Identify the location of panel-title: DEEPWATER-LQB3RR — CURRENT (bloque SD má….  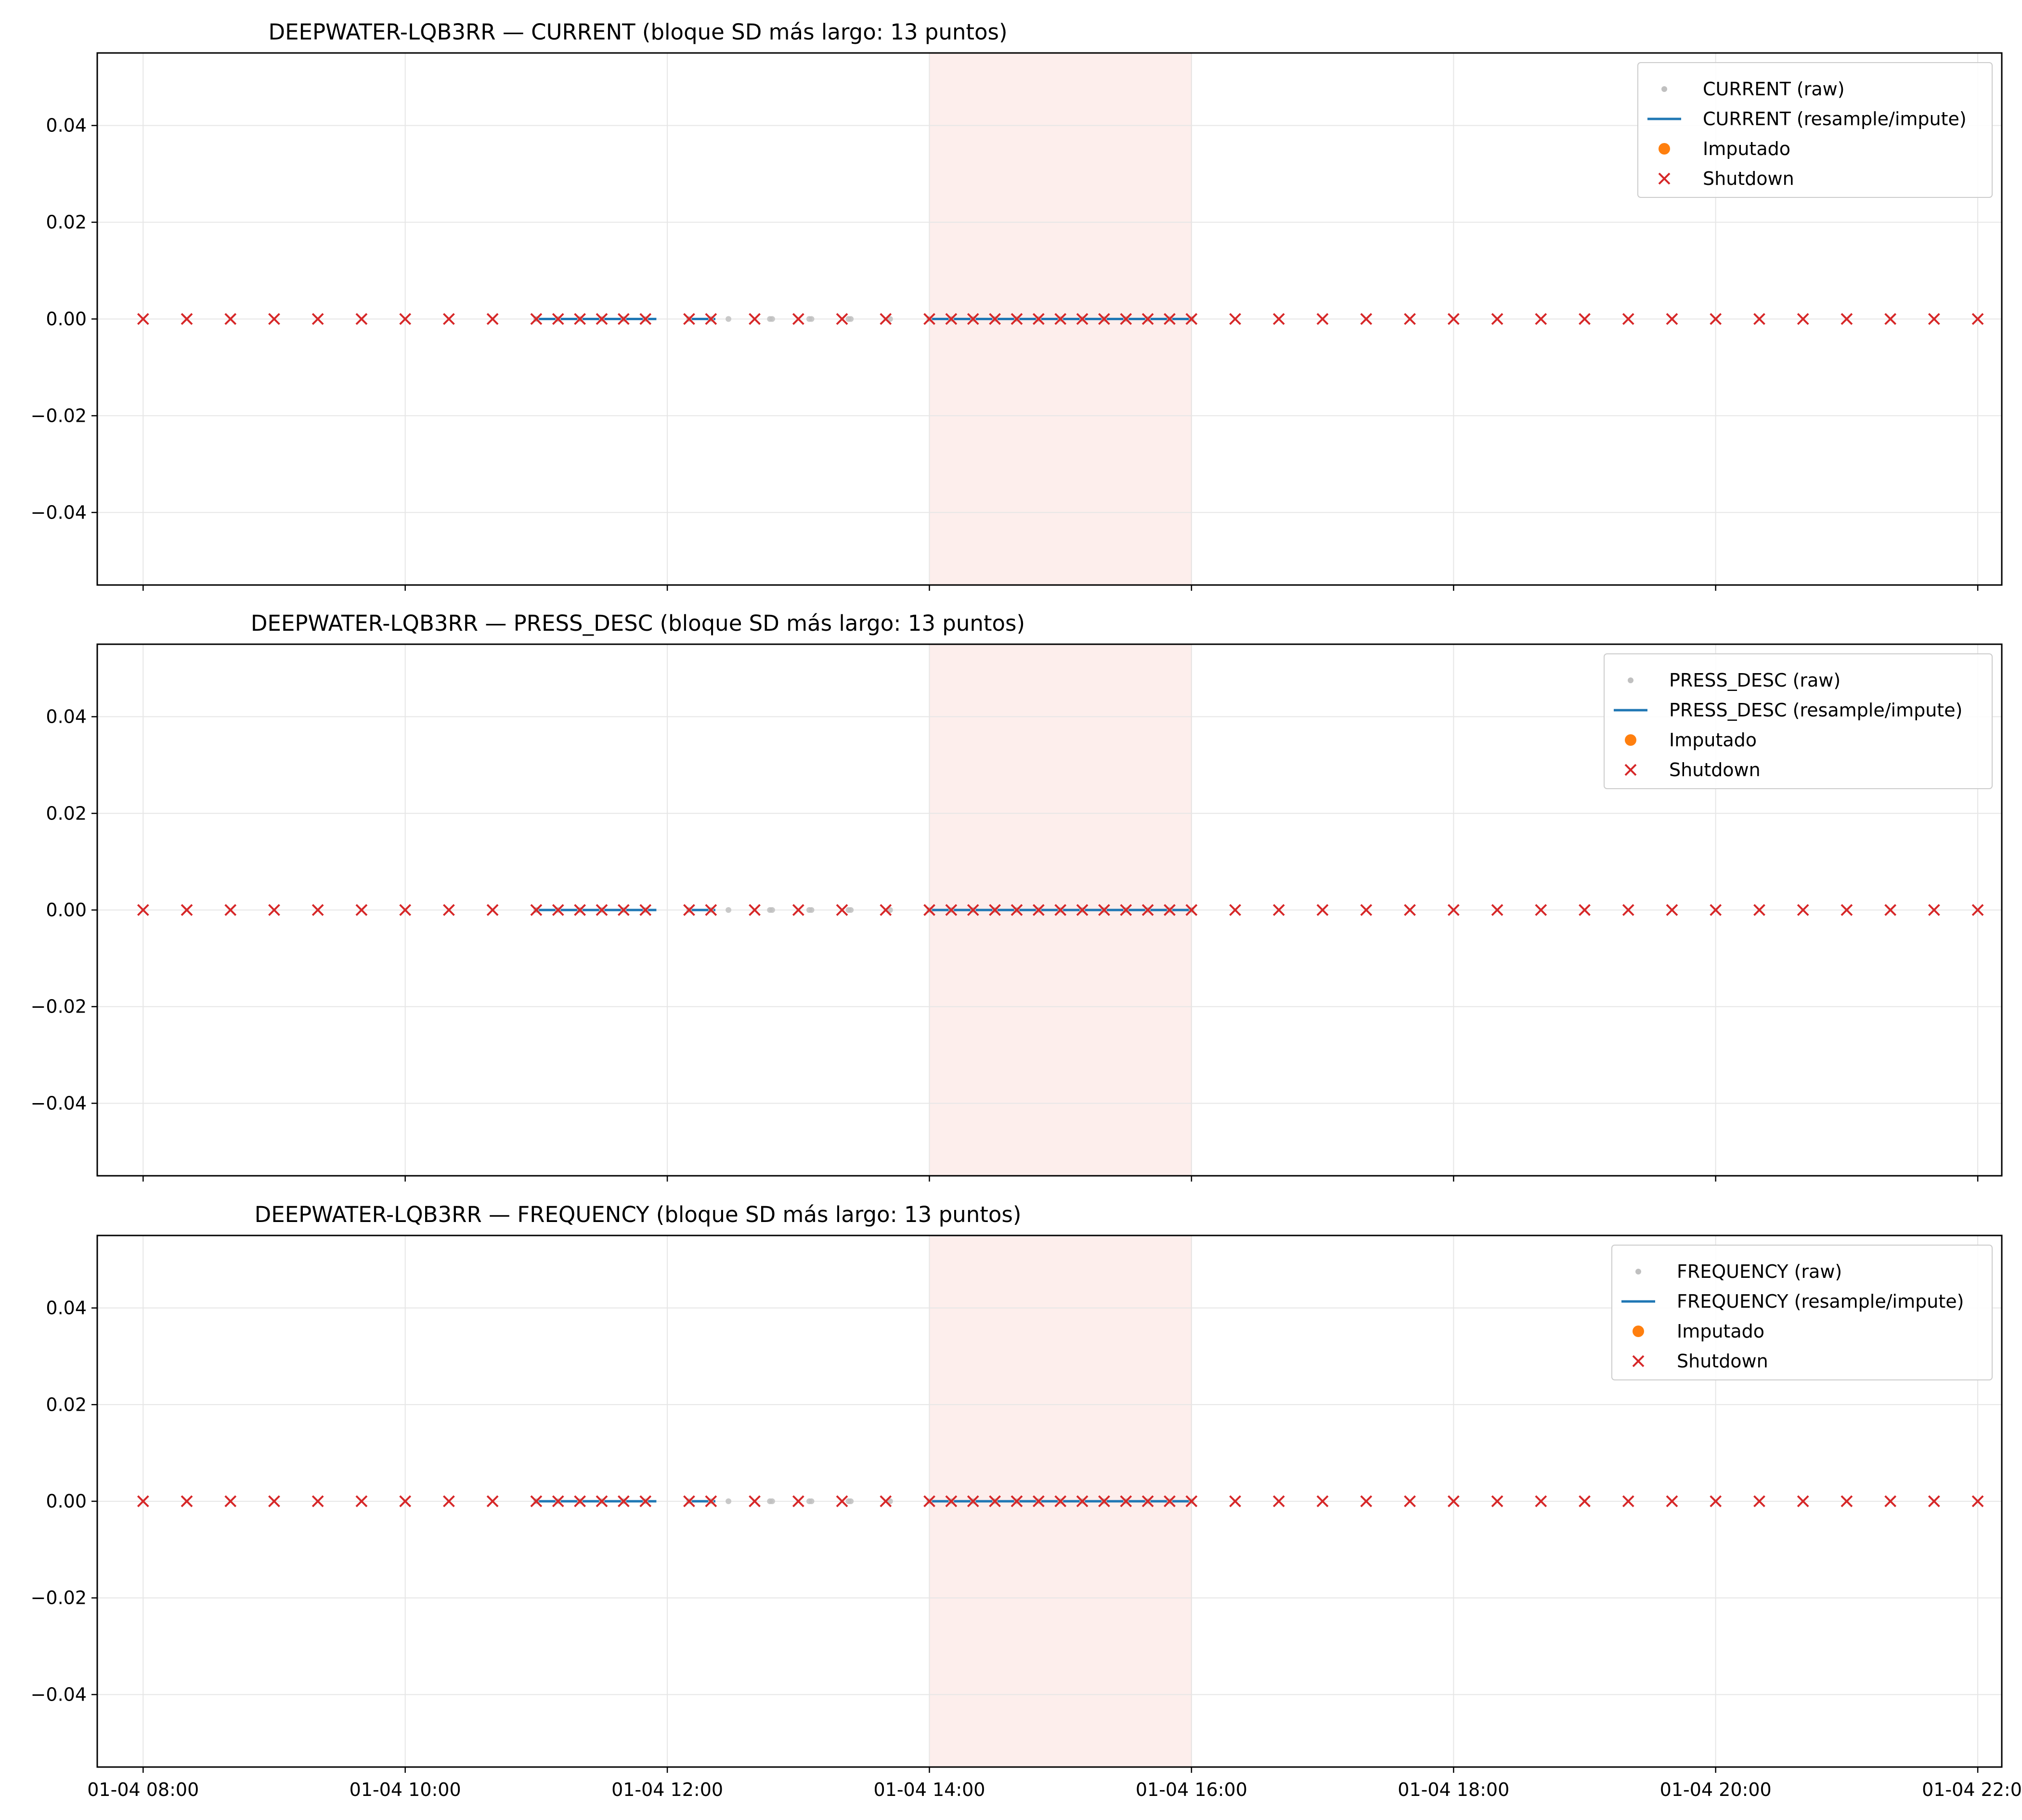
(638, 32).